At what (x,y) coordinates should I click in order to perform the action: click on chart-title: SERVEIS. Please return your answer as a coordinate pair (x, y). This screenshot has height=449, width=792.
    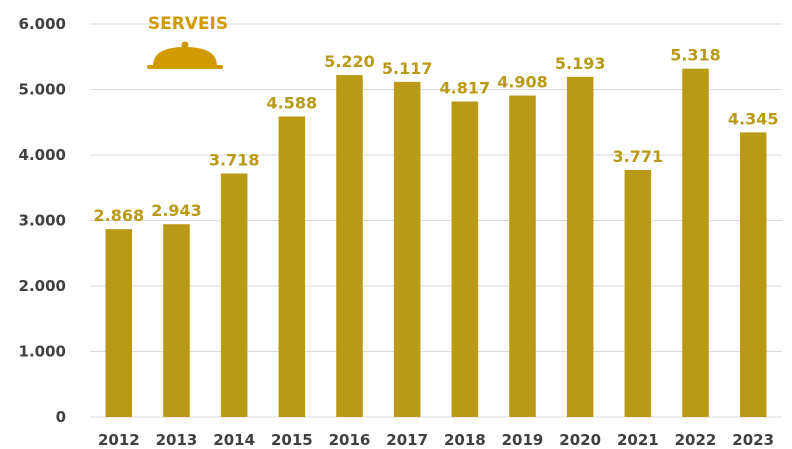
    Looking at the image, I should click on (188, 24).